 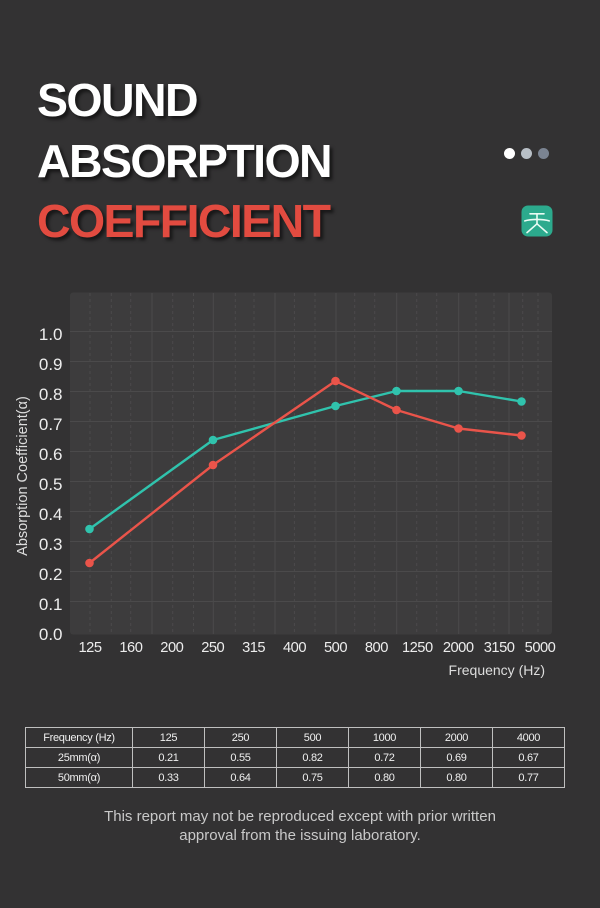 What do you see at coordinates (51, 484) in the screenshot?
I see `svg-text: 0.5` at bounding box center [51, 484].